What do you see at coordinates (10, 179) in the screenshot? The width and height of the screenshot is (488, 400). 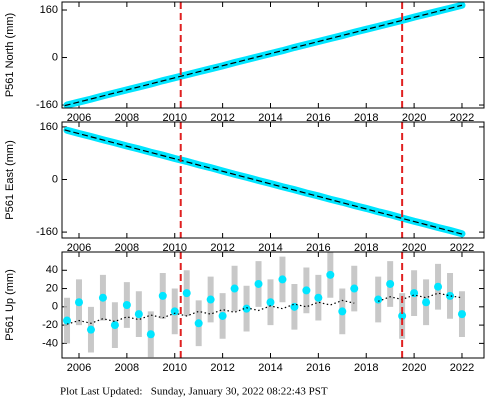 I see `y-axis-label: P561 East (mm)` at bounding box center [10, 179].